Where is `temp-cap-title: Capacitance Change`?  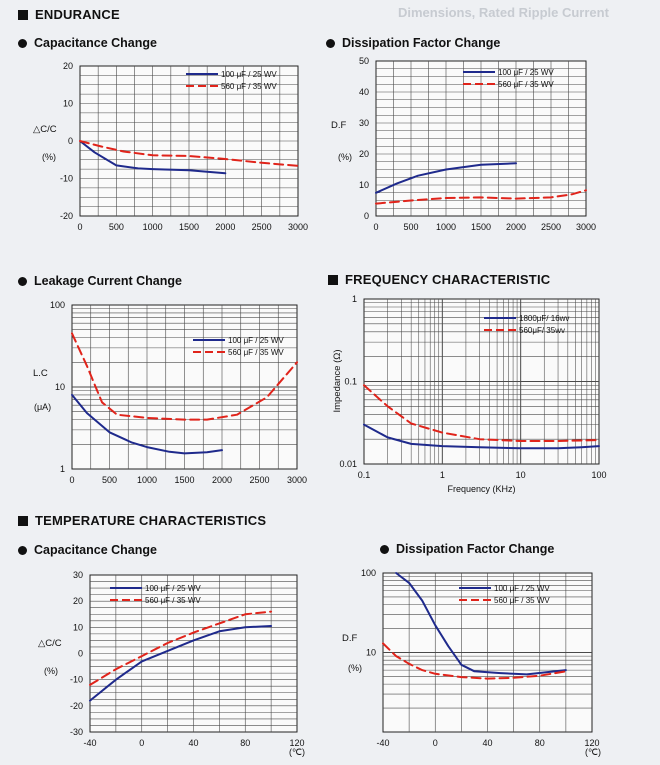 temp-cap-title: Capacitance Change is located at coordinates (87, 550).